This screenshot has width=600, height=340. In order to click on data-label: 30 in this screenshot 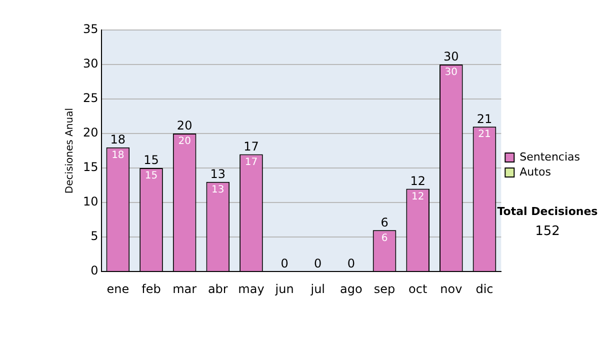, I will do `click(451, 72)`.